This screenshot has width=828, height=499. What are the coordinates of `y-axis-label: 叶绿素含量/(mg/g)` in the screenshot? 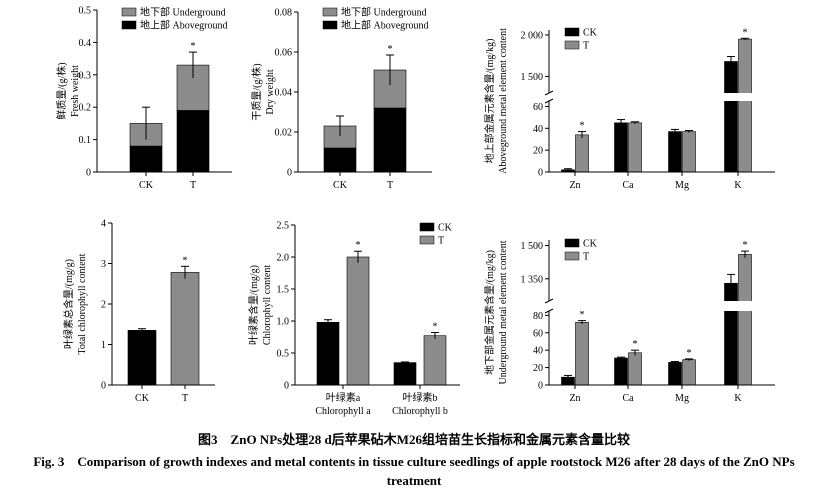 It's located at (253, 305).